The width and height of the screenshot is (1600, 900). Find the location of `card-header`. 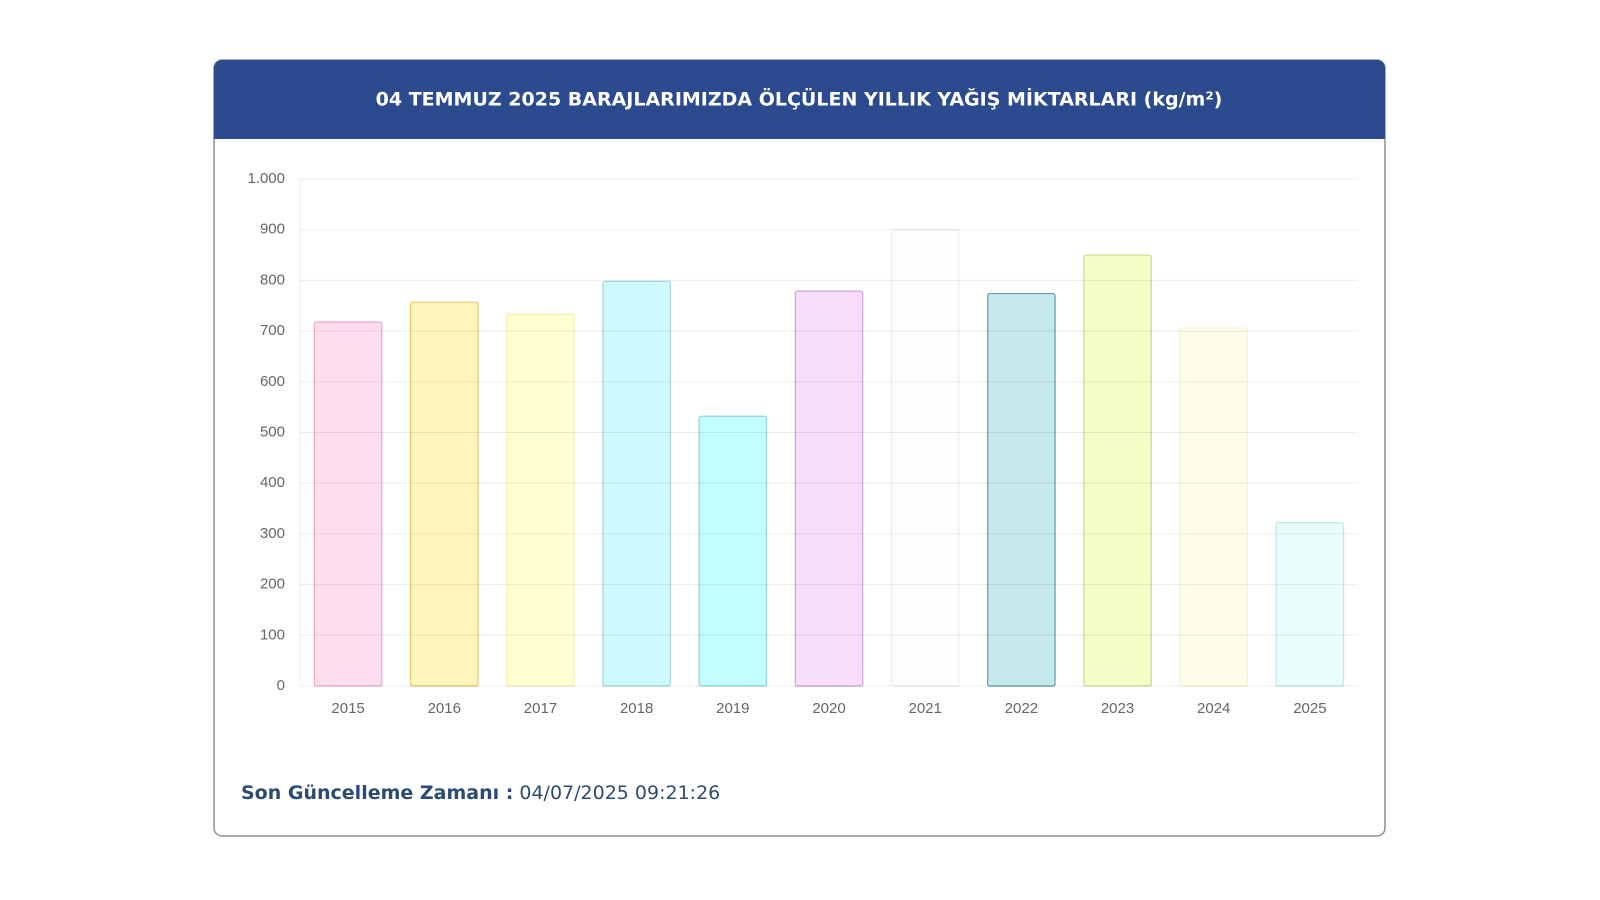

card-header is located at coordinates (799, 99).